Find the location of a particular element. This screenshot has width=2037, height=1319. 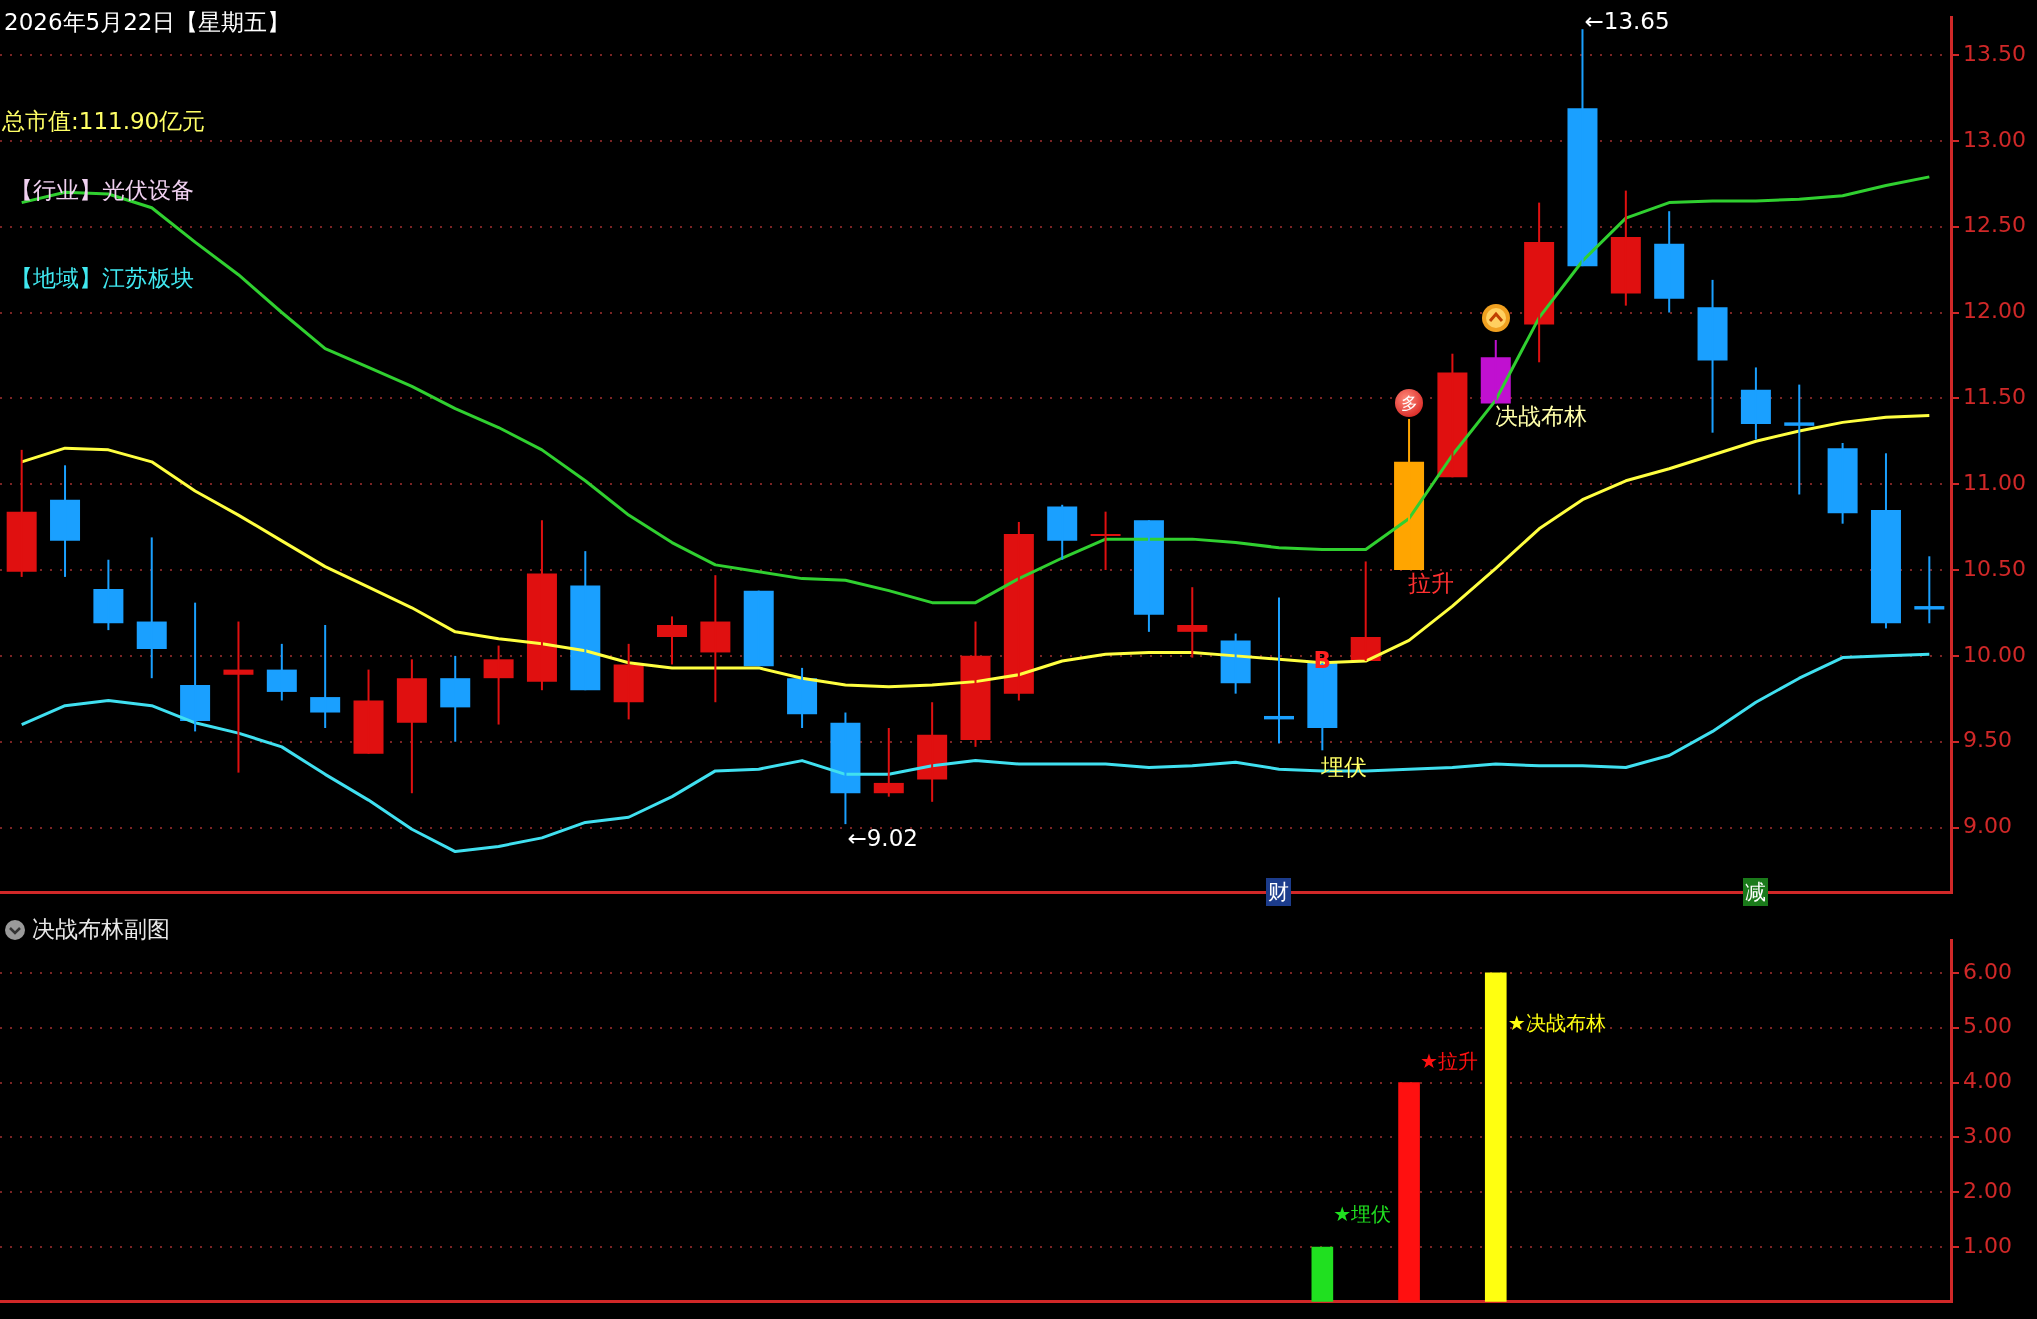

y-tick-label: 10.50 is located at coordinates (1994, 568).